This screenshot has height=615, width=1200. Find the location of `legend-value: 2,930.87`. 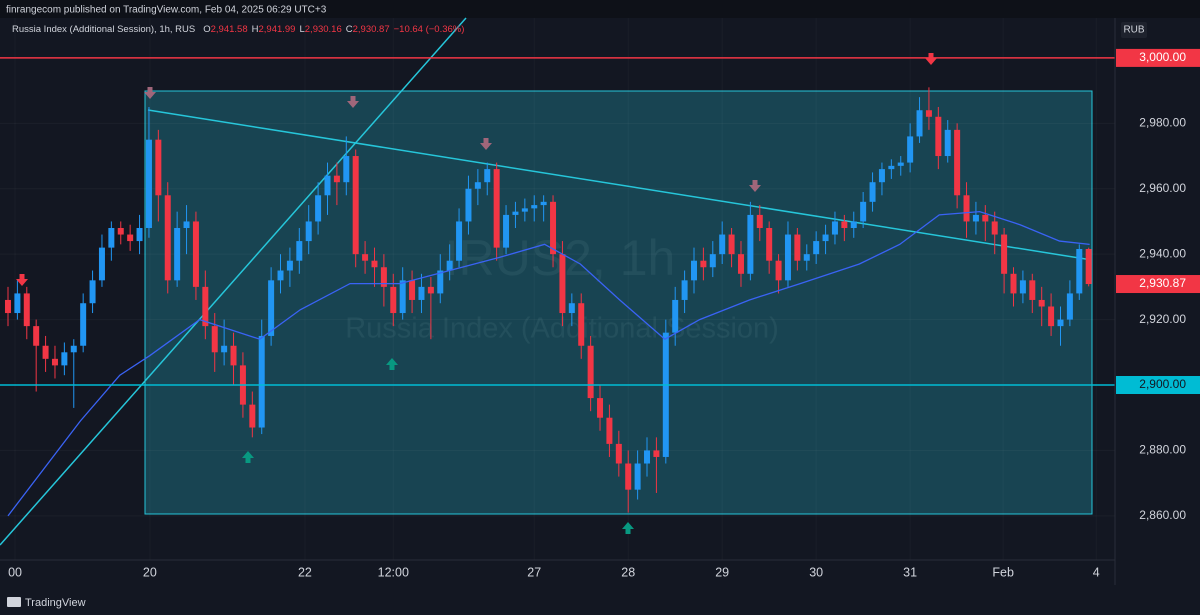

legend-value: 2,930.87 is located at coordinates (371, 29).